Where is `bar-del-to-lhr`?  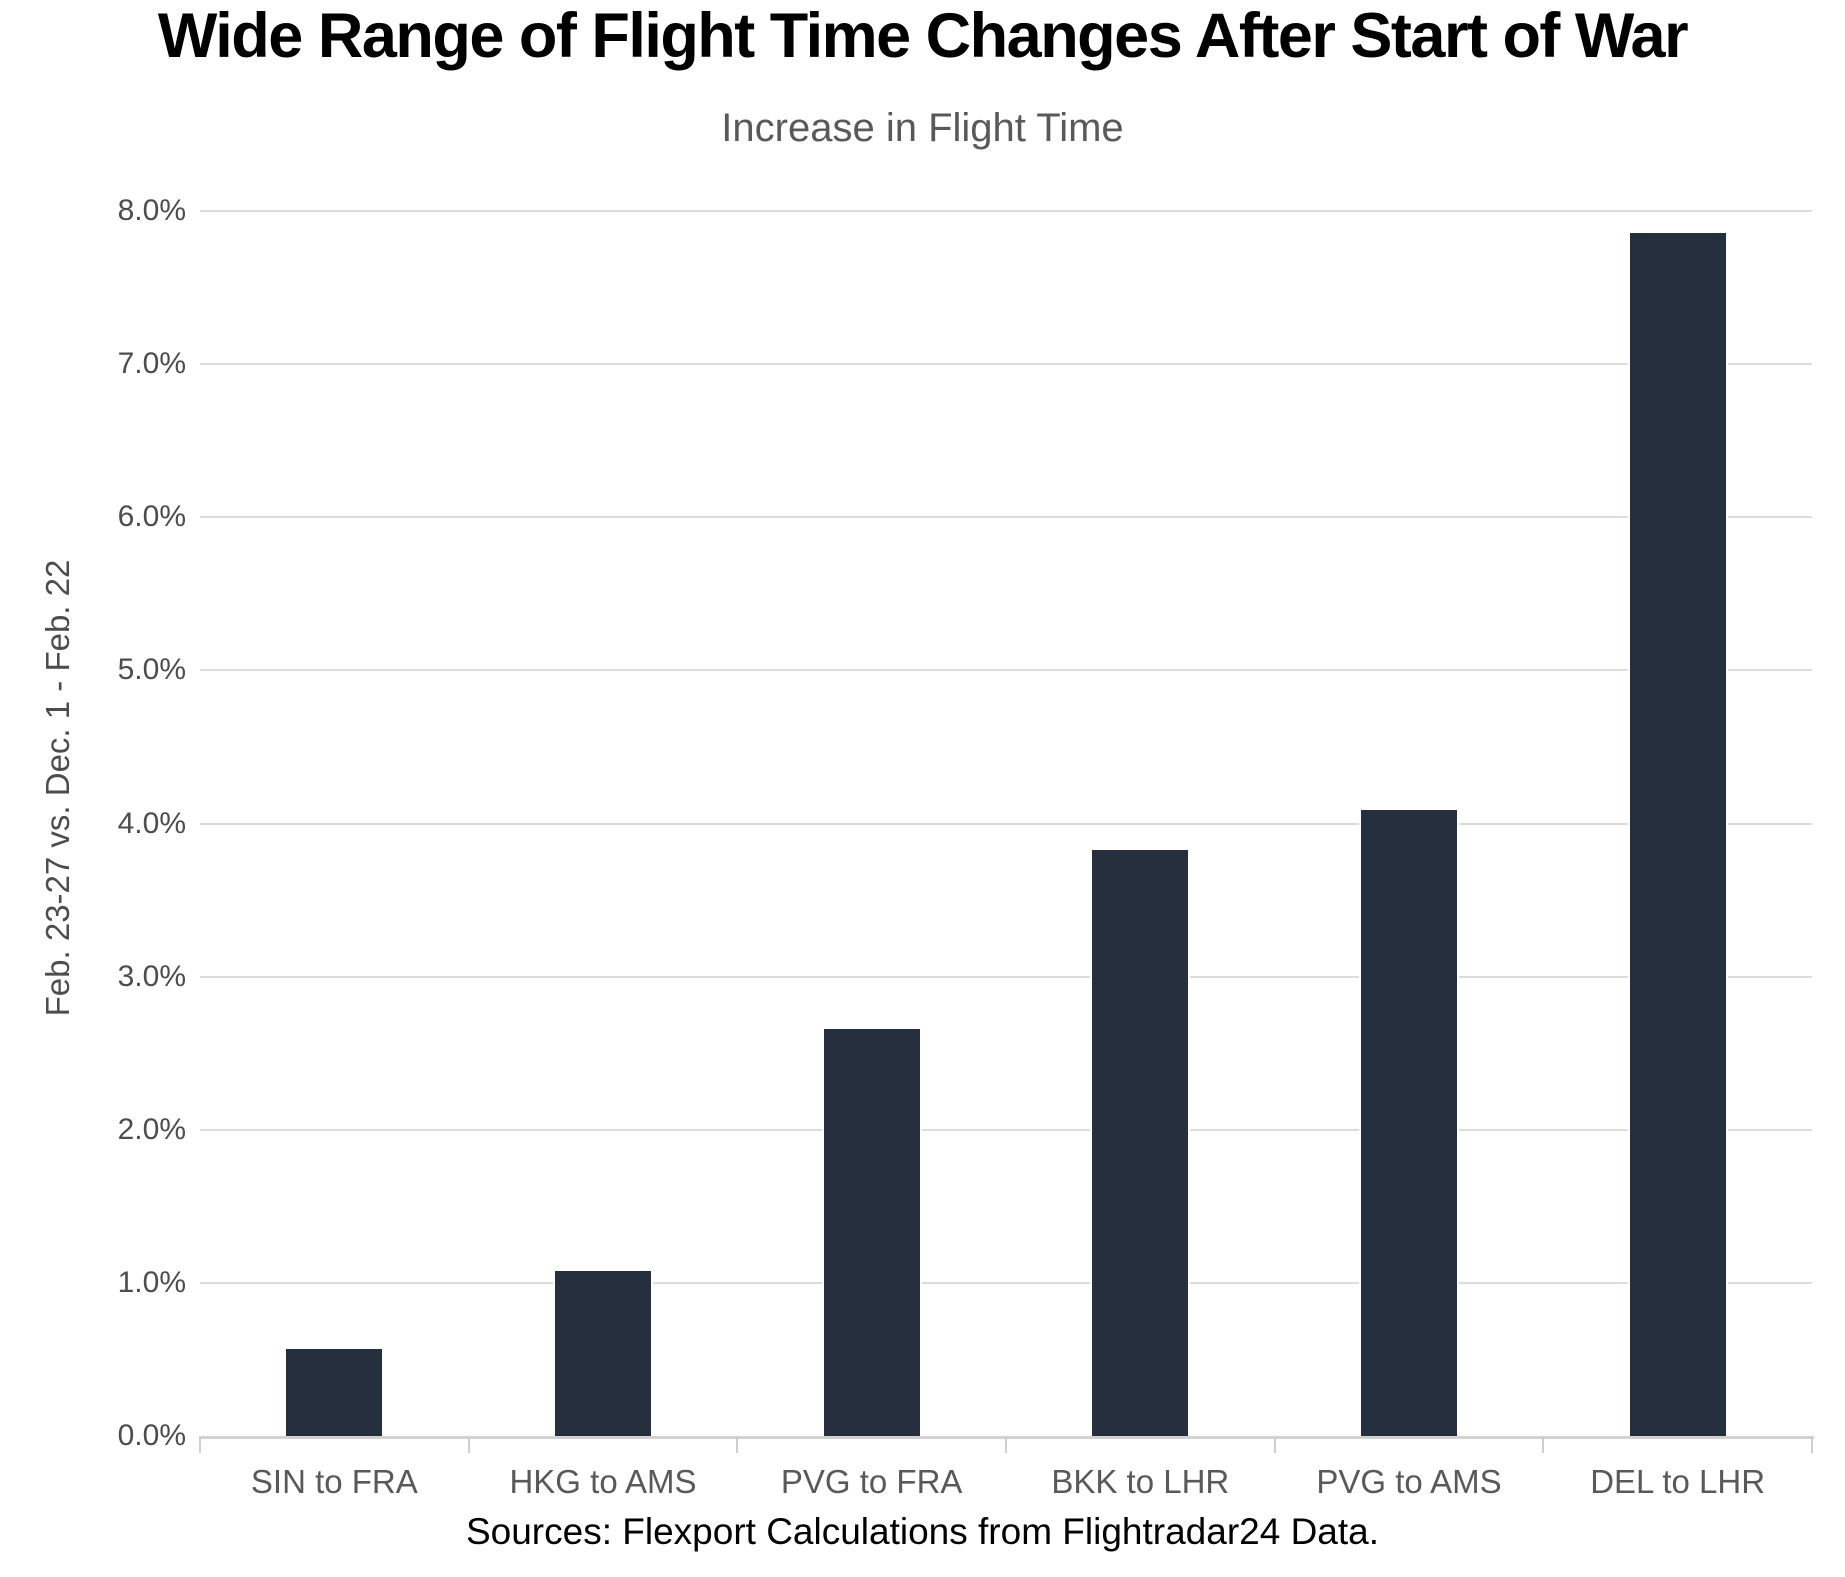 bar-del-to-lhr is located at coordinates (1677, 833).